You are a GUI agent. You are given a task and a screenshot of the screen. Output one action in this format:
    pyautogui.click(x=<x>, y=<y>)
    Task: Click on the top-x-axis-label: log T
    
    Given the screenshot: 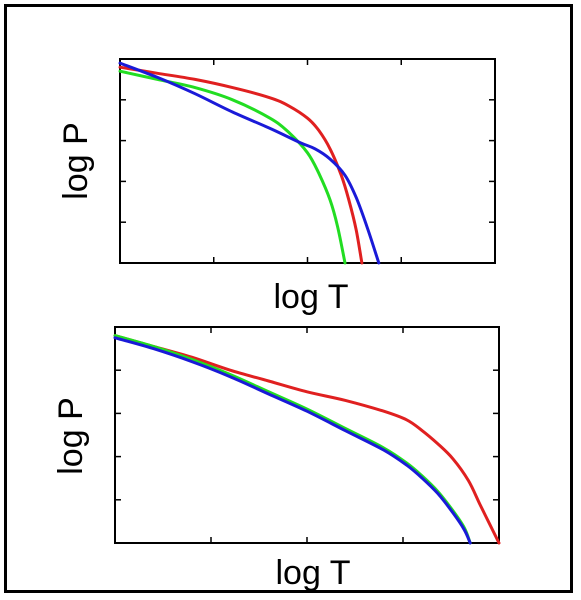 What is the action you would take?
    pyautogui.click(x=311, y=297)
    